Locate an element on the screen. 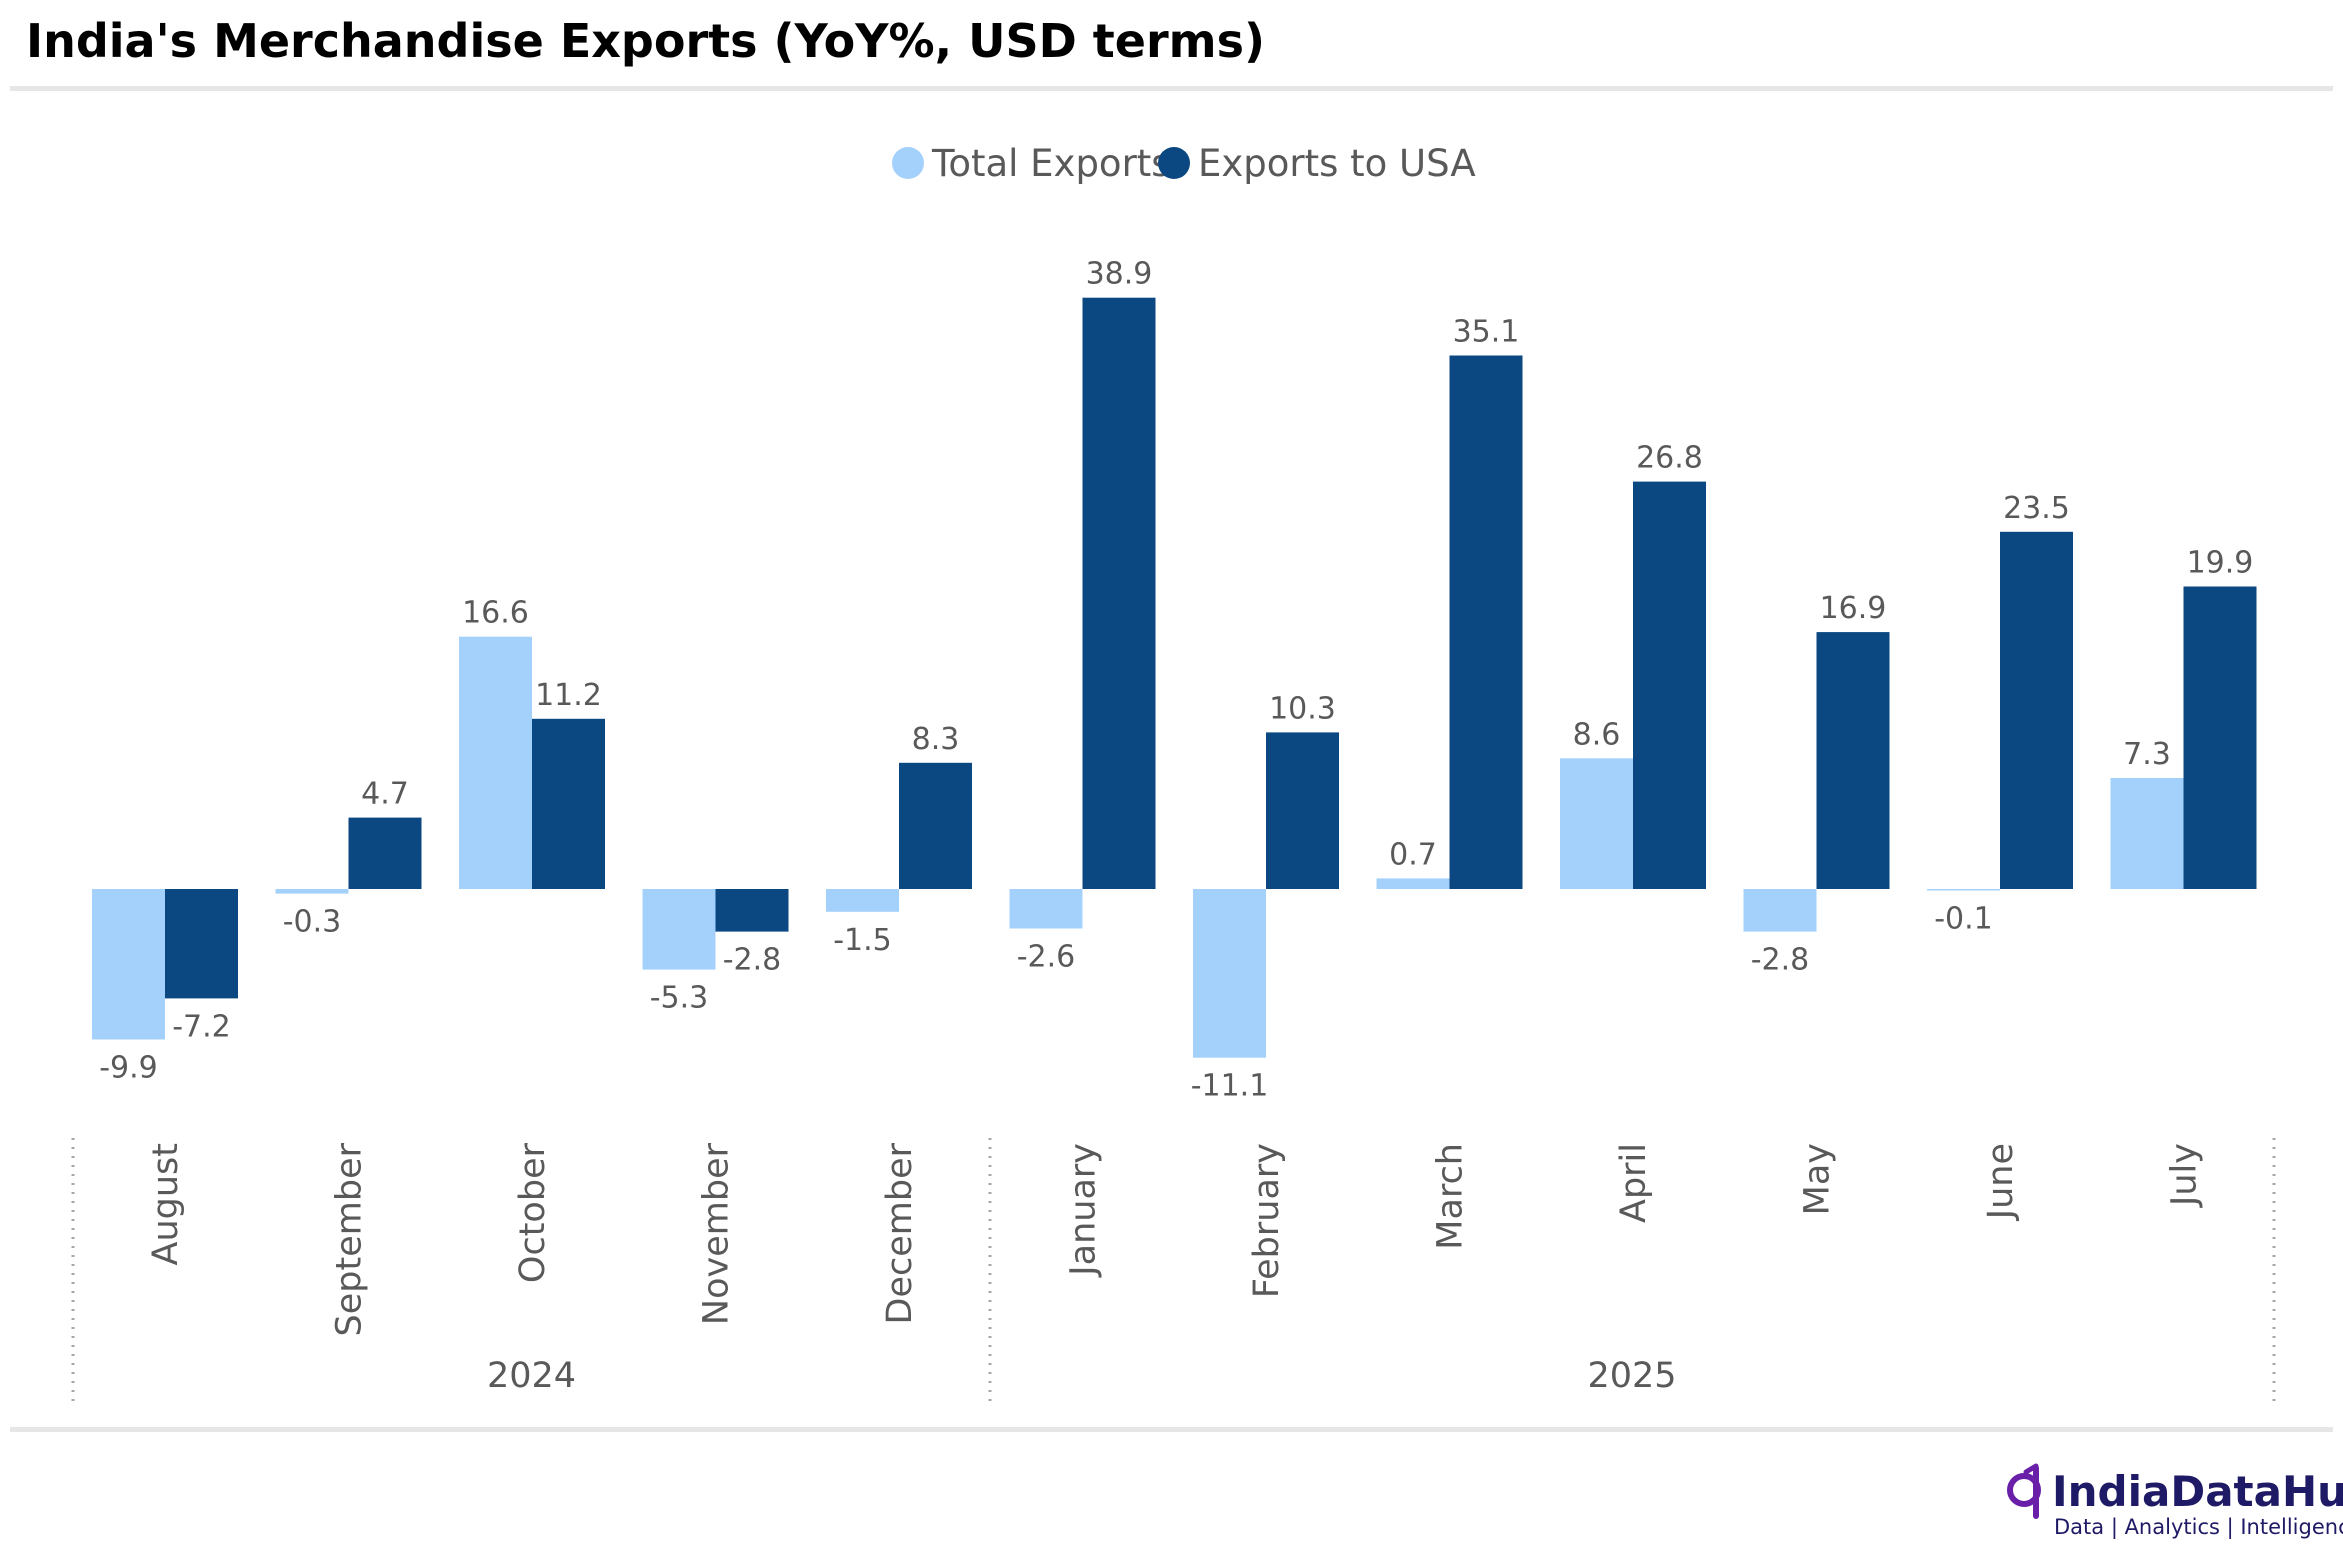 The width and height of the screenshot is (2343, 1552). bar-total-exports-june is located at coordinates (1963, 890).